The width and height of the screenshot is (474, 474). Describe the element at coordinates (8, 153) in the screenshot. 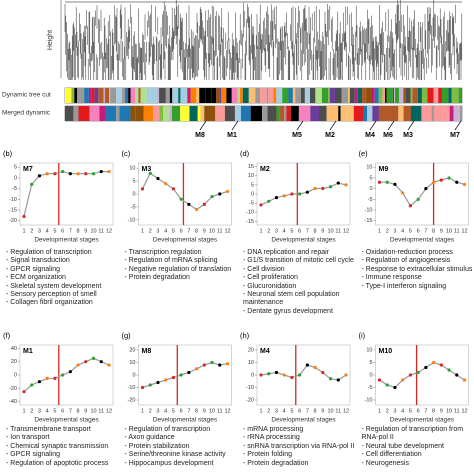

I see `panel-label: (b)` at that location.